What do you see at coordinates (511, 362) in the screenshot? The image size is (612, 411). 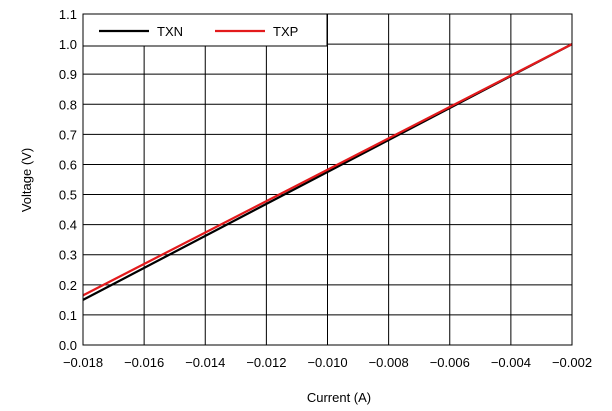 I see `x-tick-label: −0.004` at bounding box center [511, 362].